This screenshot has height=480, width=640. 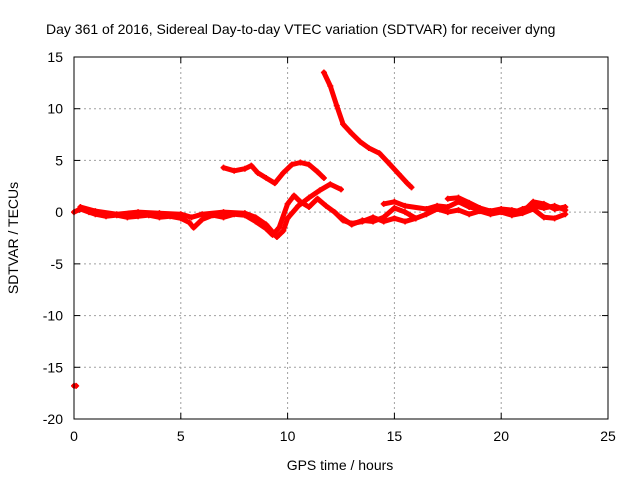 What do you see at coordinates (53, 419) in the screenshot?
I see `y-tick-label: -20` at bounding box center [53, 419].